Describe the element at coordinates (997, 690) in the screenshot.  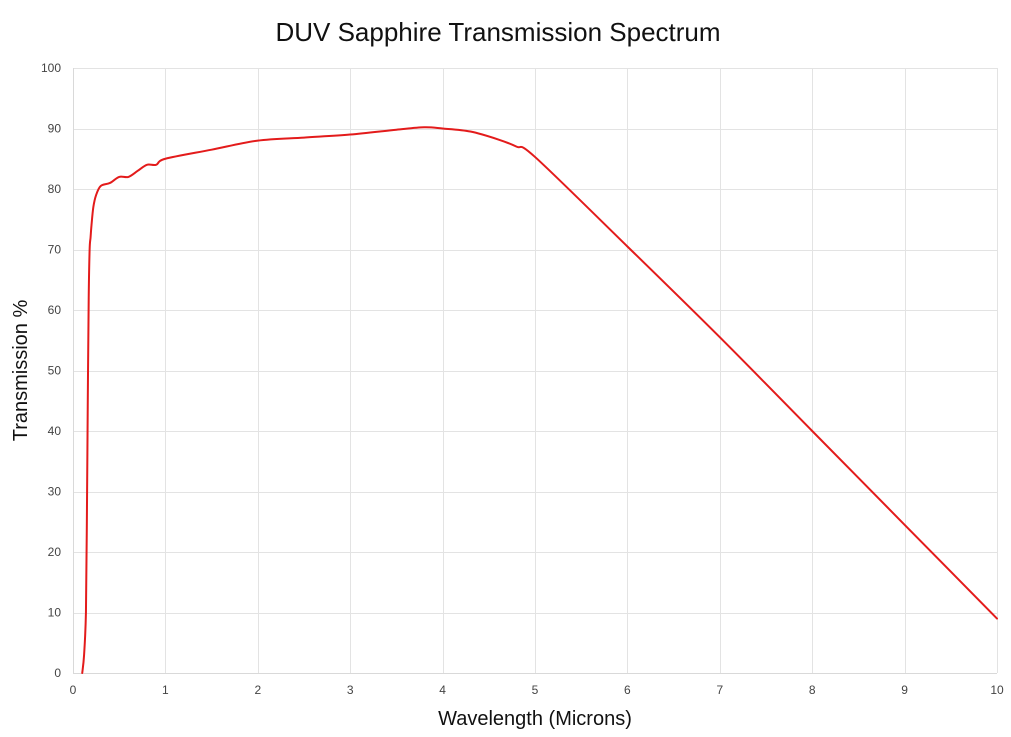
I see `x-tick-label: 10` at that location.